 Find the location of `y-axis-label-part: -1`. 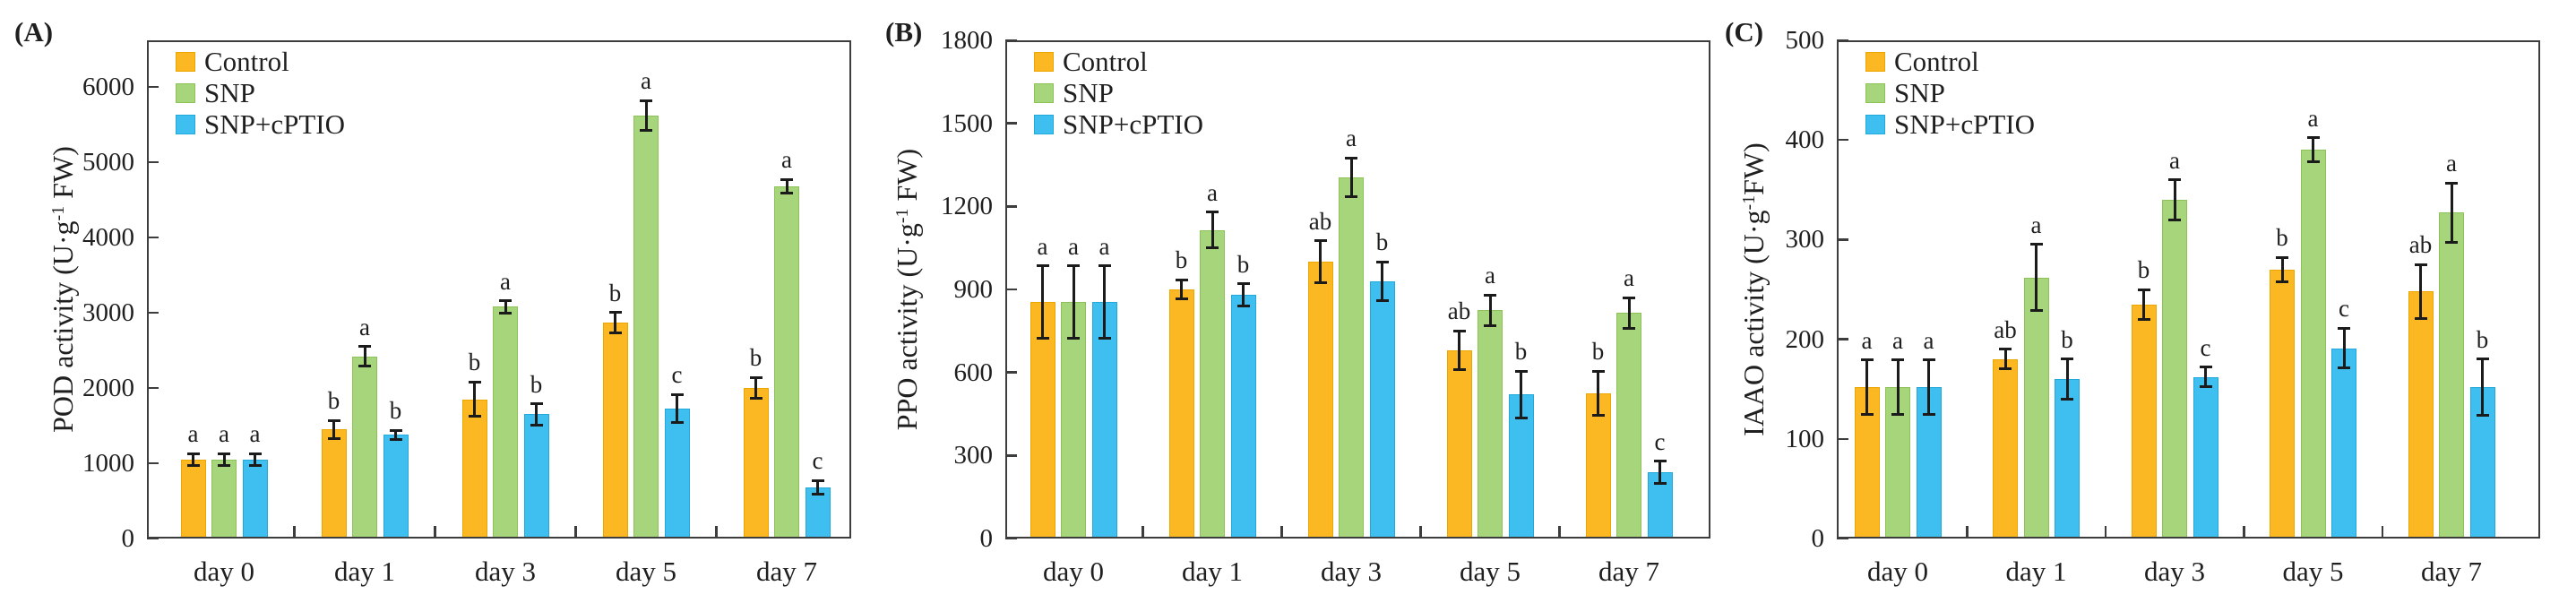

y-axis-label-part: -1 is located at coordinates (1749, 202).